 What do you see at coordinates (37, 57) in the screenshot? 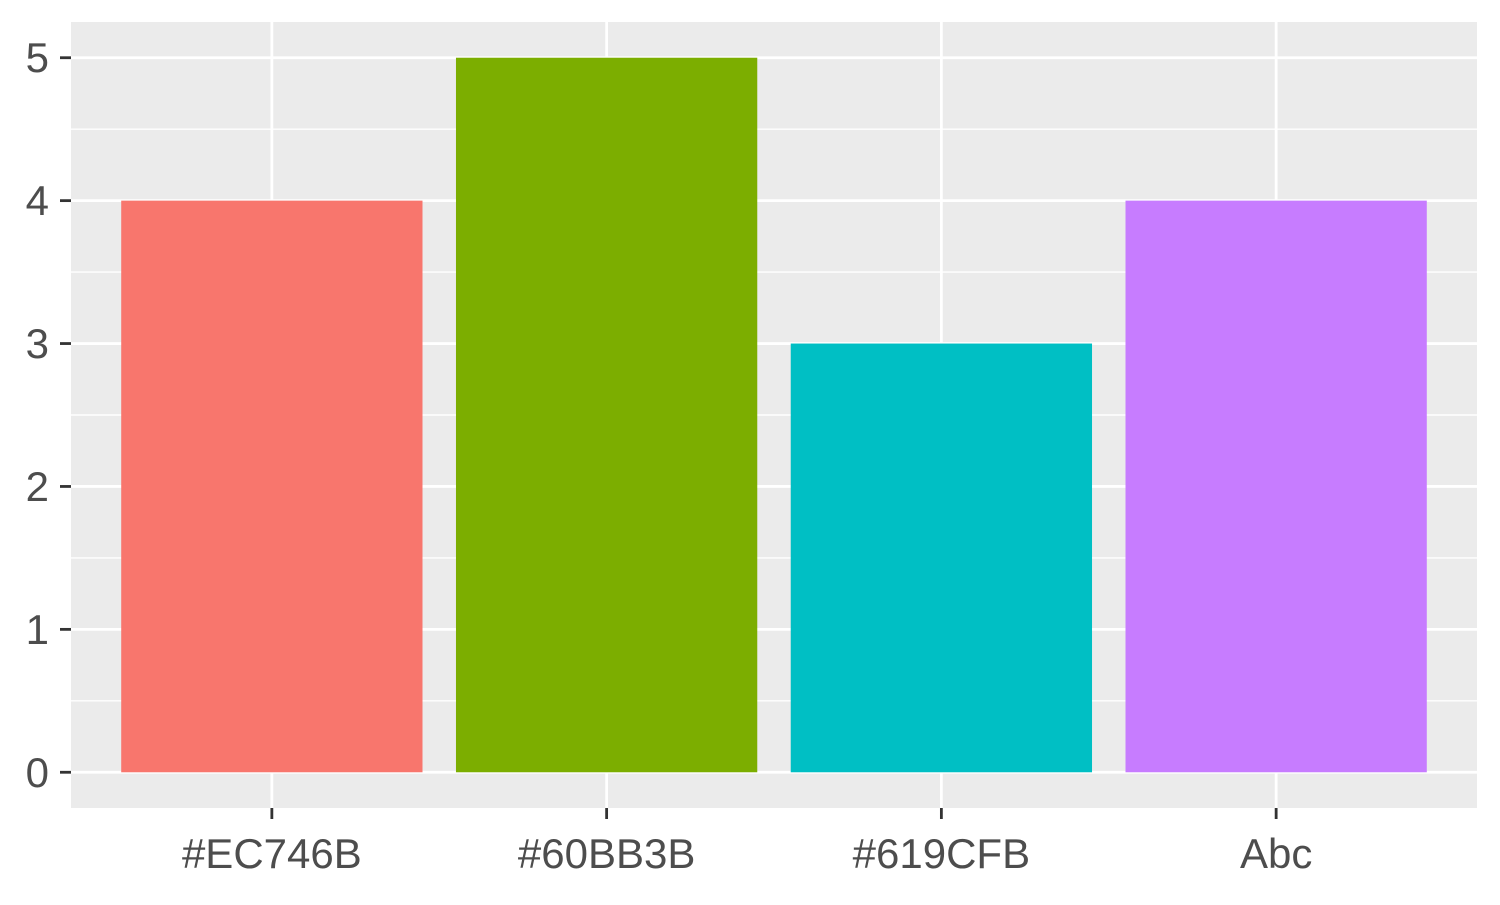
I see `y-tick-label: 5` at bounding box center [37, 57].